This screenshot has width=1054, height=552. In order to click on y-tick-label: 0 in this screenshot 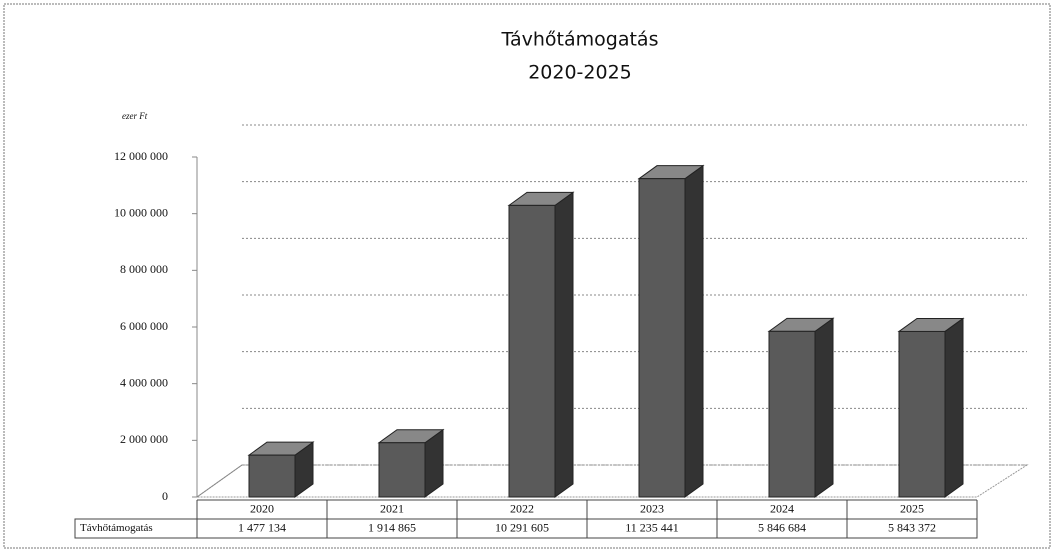, I will do `click(165, 496)`.